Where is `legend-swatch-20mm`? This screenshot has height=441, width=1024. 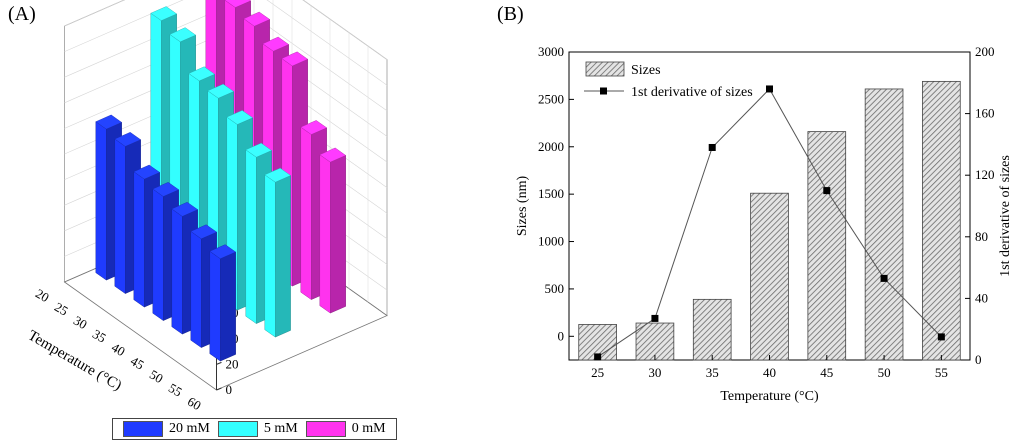 legend-swatch-20mm is located at coordinates (143, 429).